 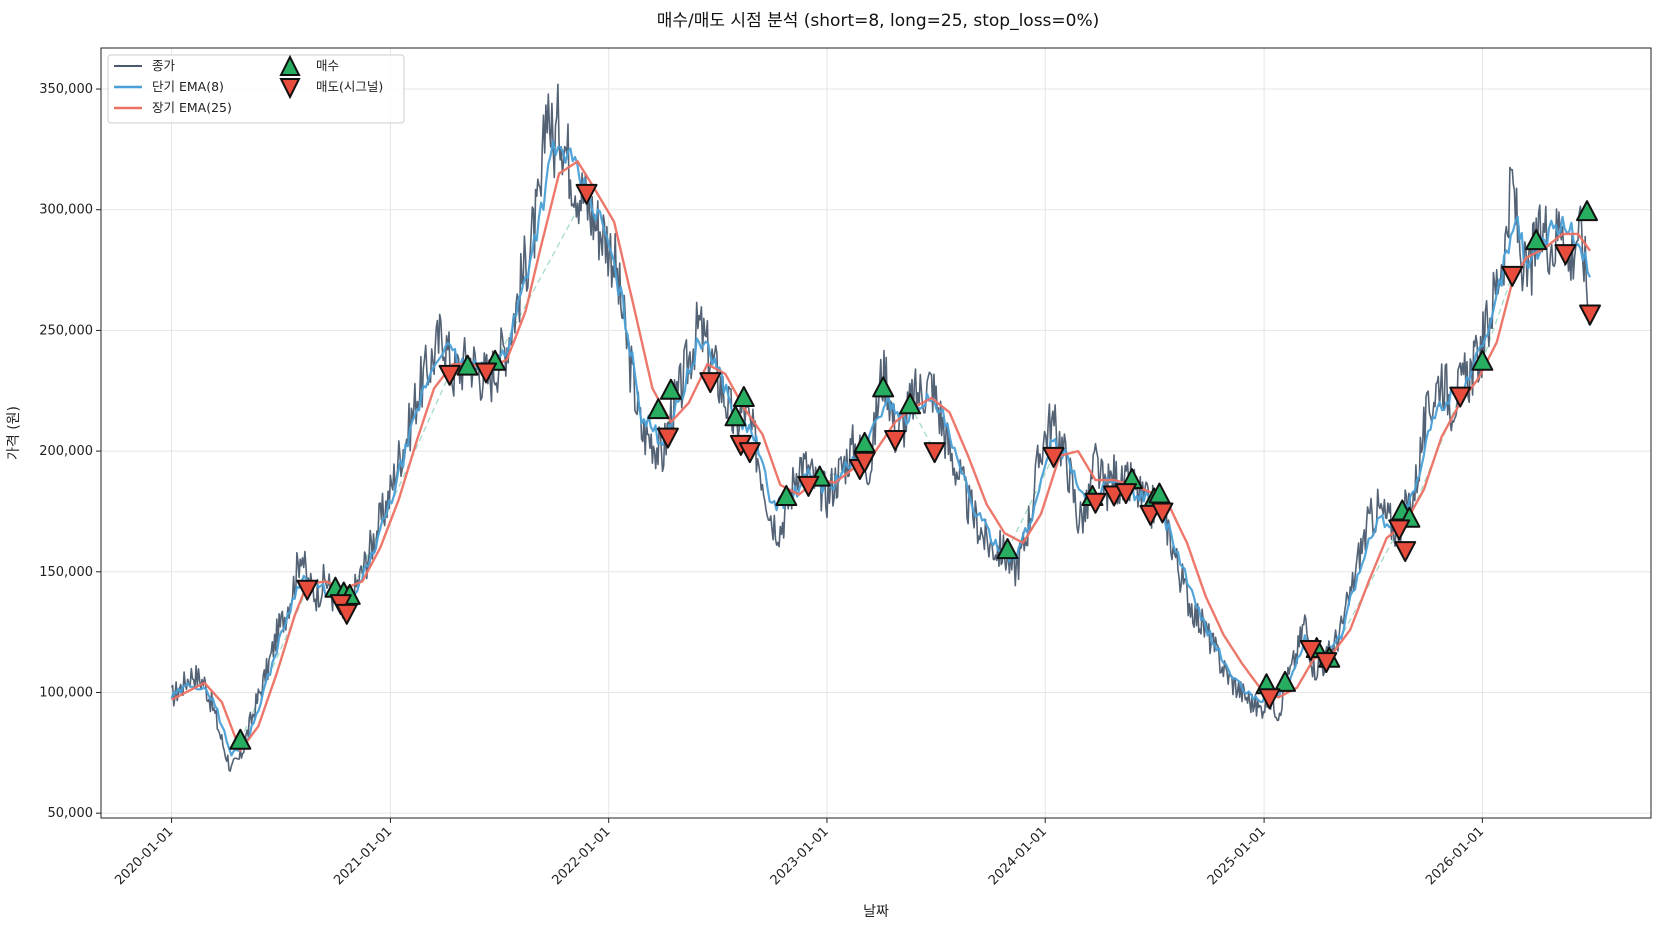 What do you see at coordinates (1237, 856) in the screenshot?
I see `x-tick-label: 2025-01-01` at bounding box center [1237, 856].